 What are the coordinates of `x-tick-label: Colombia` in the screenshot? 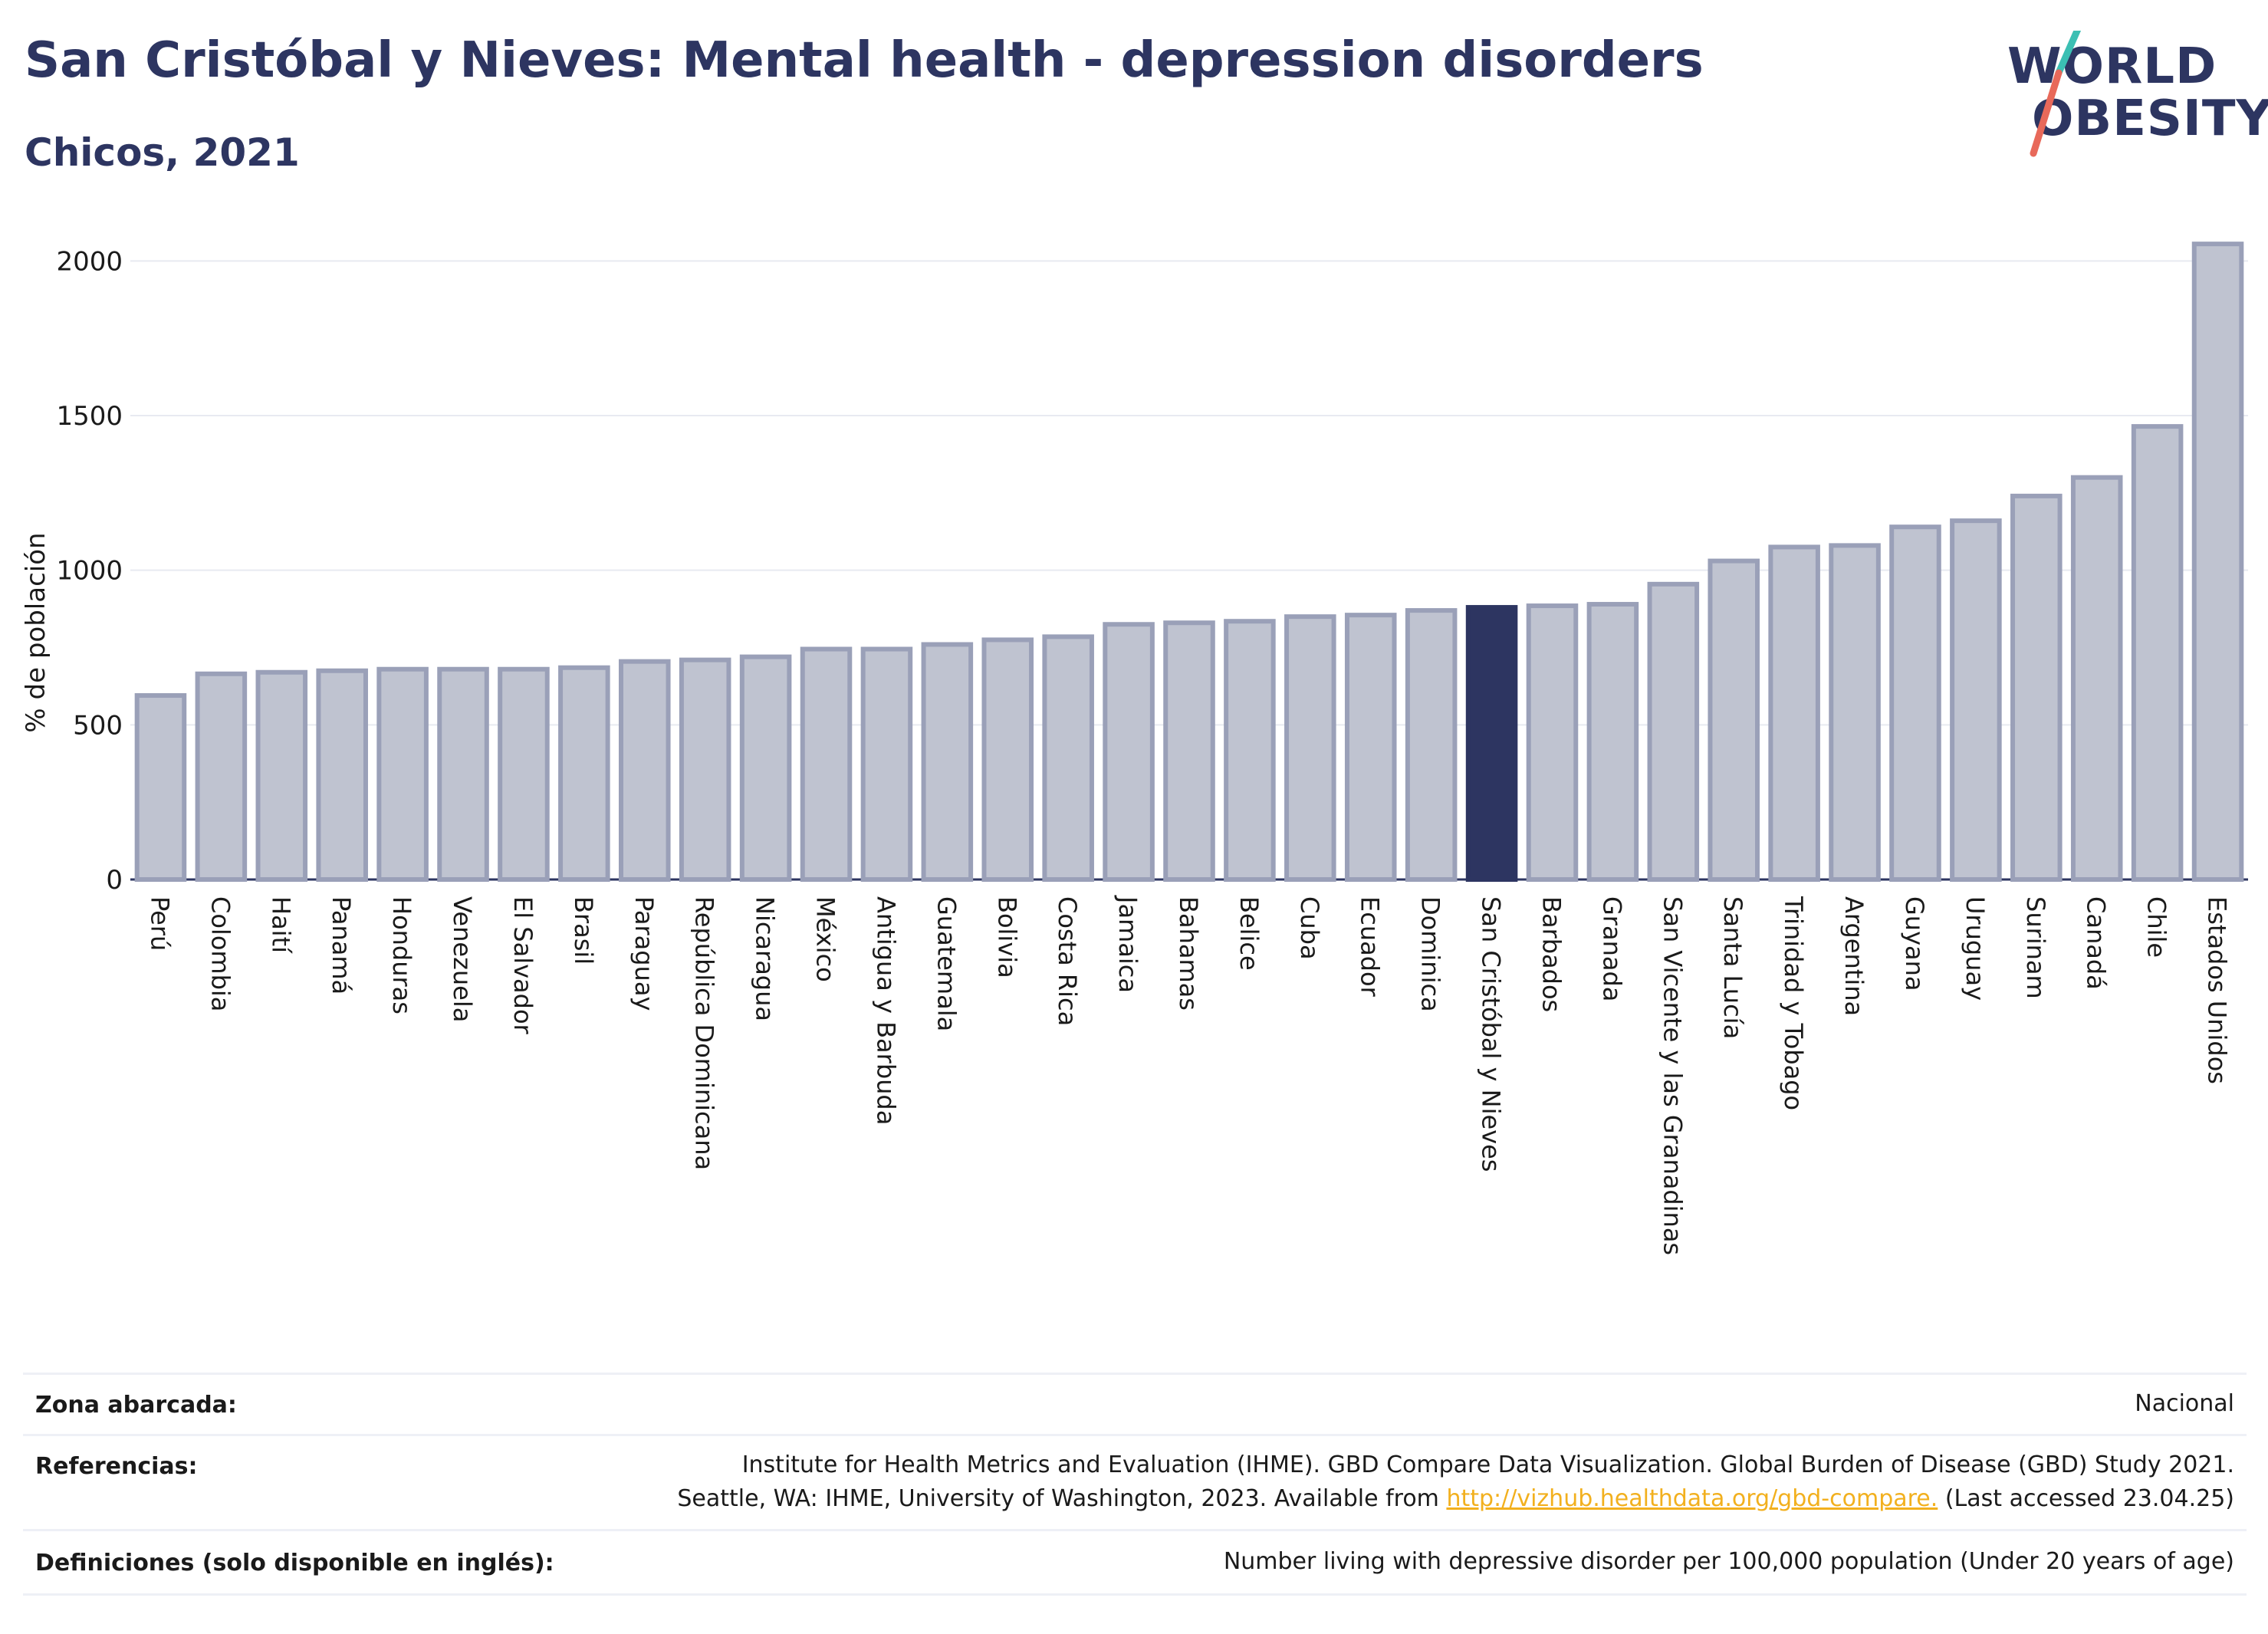 It's located at (220, 954).